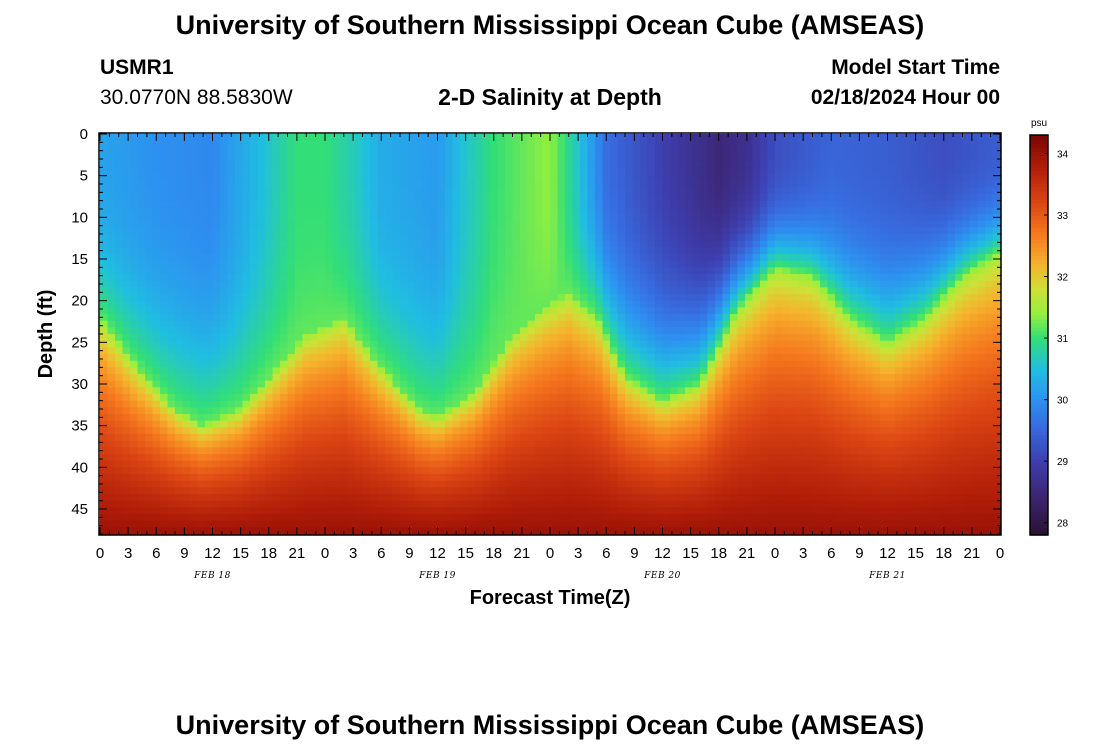  I want to click on station-coordinates: 30.0770N 88.5830W, so click(196, 97).